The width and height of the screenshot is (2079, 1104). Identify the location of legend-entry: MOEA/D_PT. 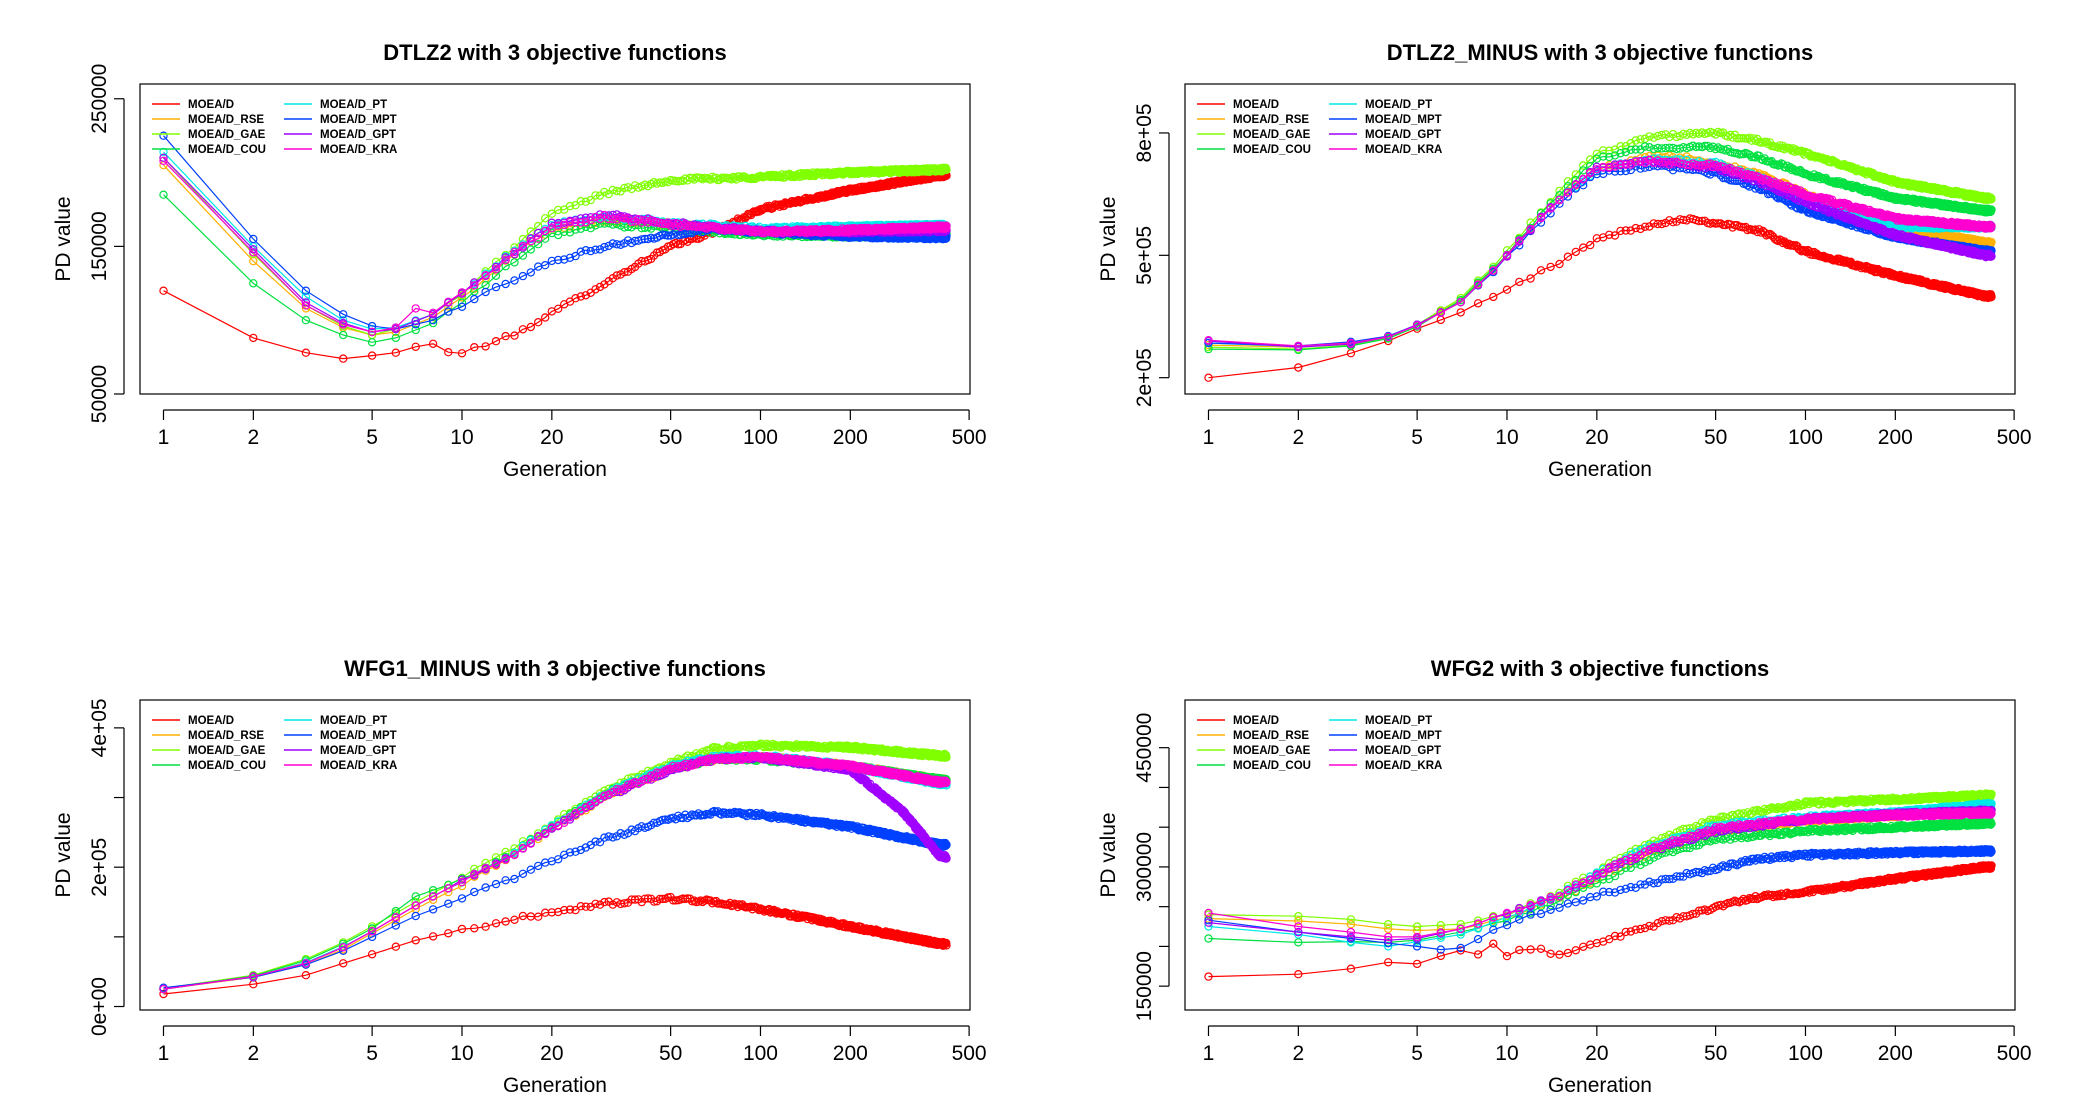
(335, 105).